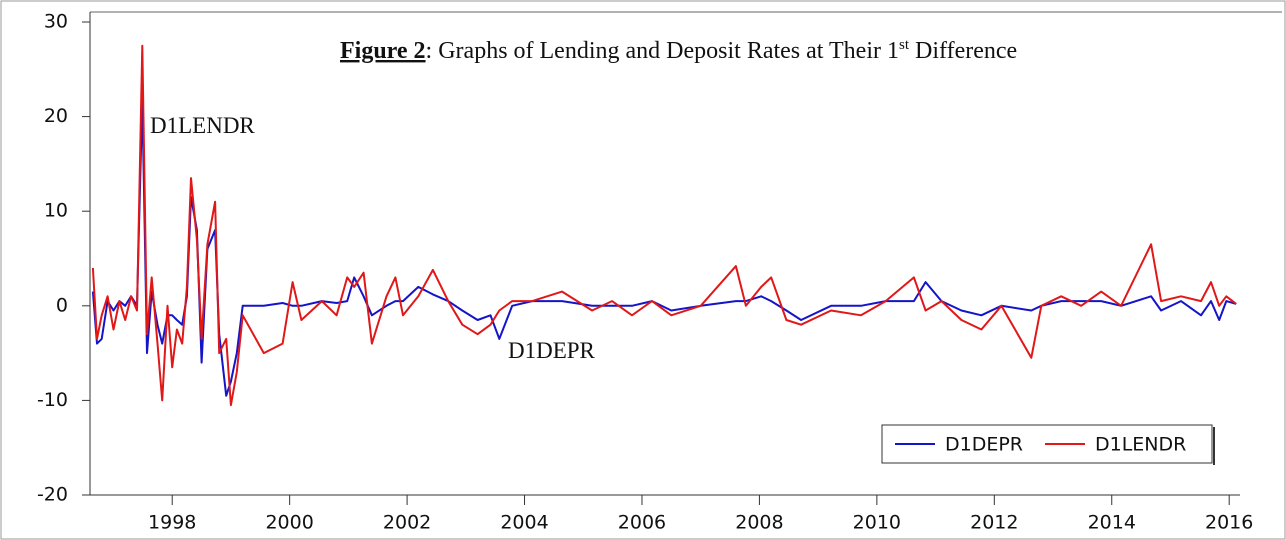 Image resolution: width=1286 pixels, height=540 pixels. What do you see at coordinates (1112, 523) in the screenshot?
I see `x-tick-label: 2014` at bounding box center [1112, 523].